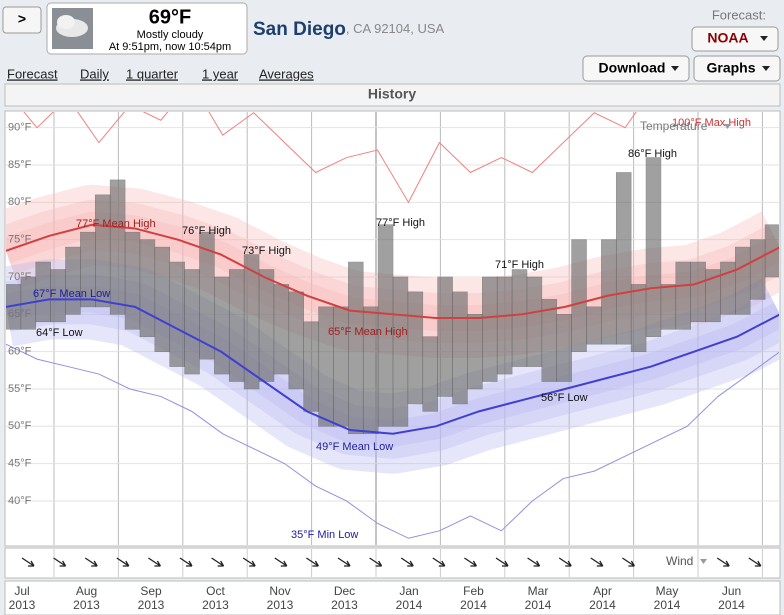  What do you see at coordinates (324, 535) in the screenshot?
I see `annotation: 35°F Min Low` at bounding box center [324, 535].